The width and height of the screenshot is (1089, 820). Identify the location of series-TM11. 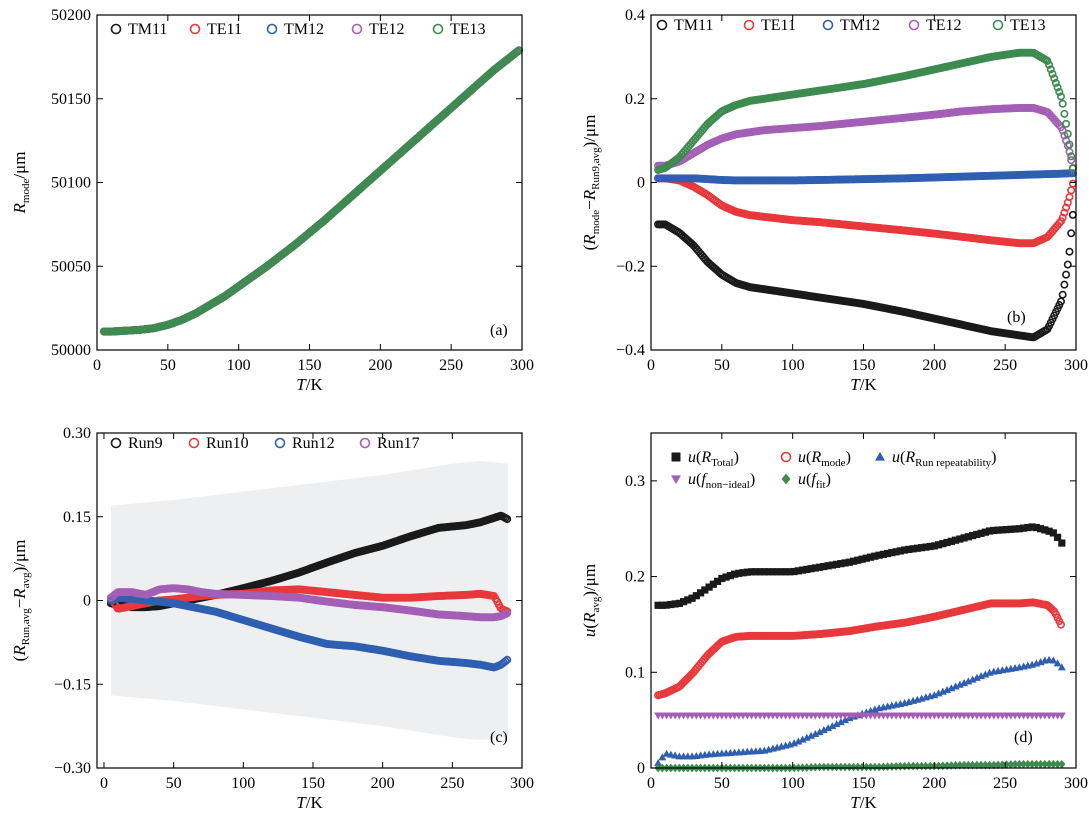
(311, 191).